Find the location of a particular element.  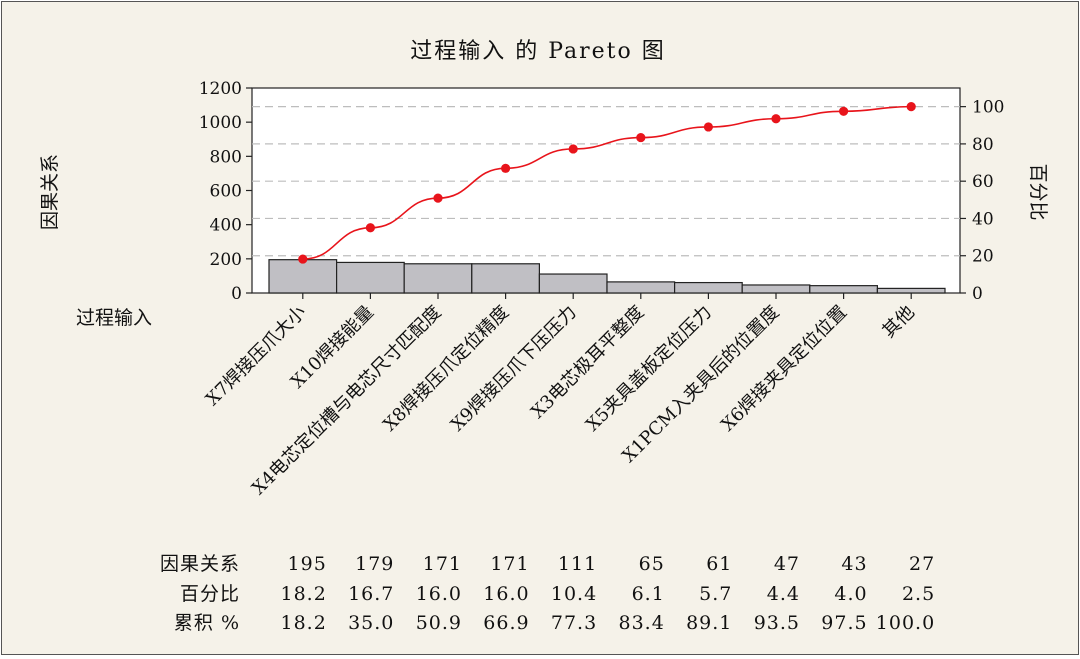

cumulative-line is located at coordinates (607, 182).